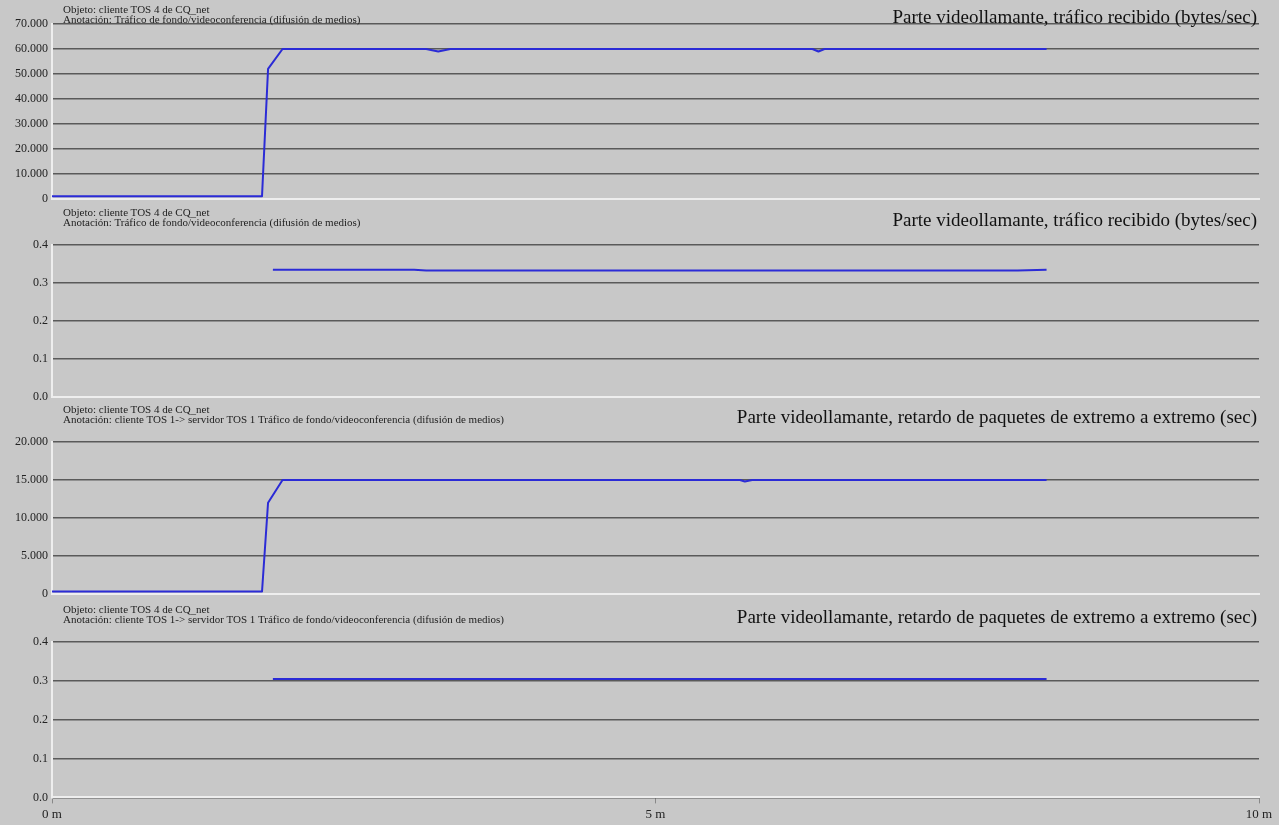  What do you see at coordinates (655, 813) in the screenshot?
I see `x-tick-label: 5 m` at bounding box center [655, 813].